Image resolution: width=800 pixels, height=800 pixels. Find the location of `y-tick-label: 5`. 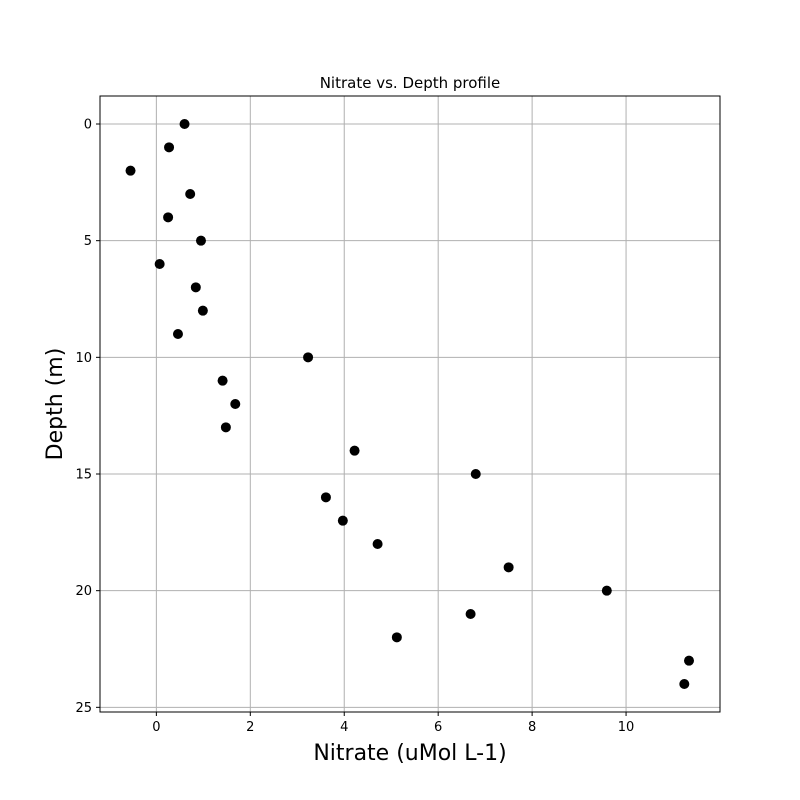

y-tick-label: 5 is located at coordinates (88, 241).